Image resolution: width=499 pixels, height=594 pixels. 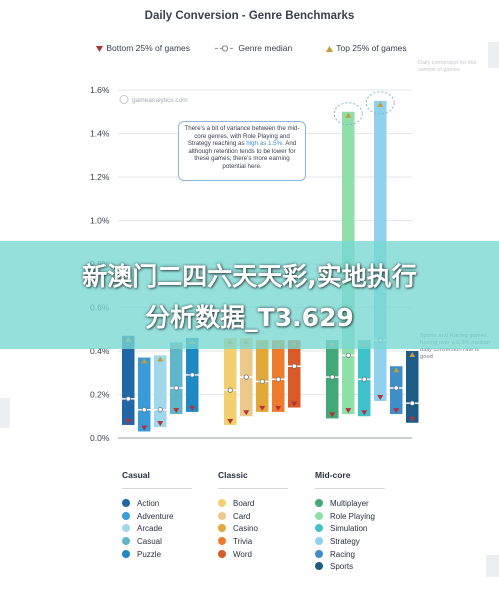 I want to click on bar-casual, so click(x=176, y=378).